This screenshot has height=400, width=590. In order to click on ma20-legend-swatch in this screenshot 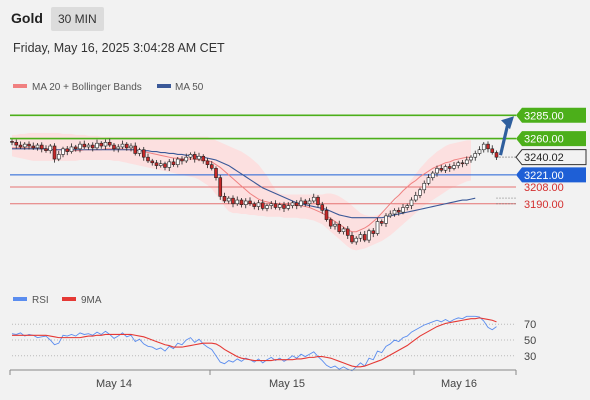, I will do `click(20, 86)`.